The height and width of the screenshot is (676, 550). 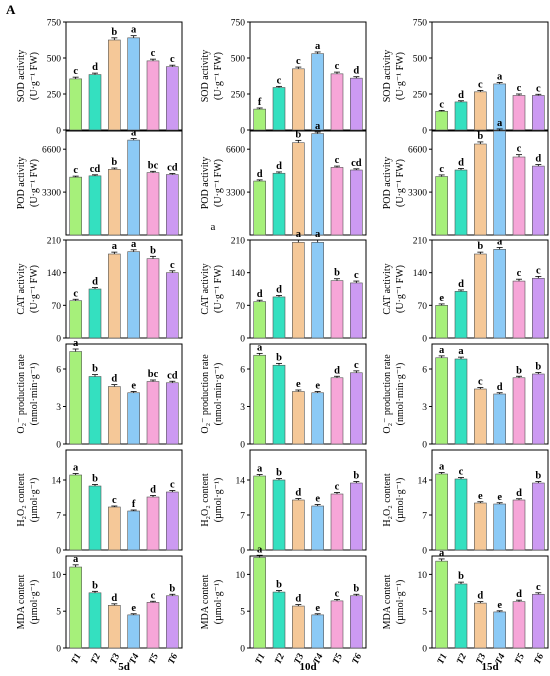 I want to click on y-axis-label: MDA content, so click(x=387, y=601).